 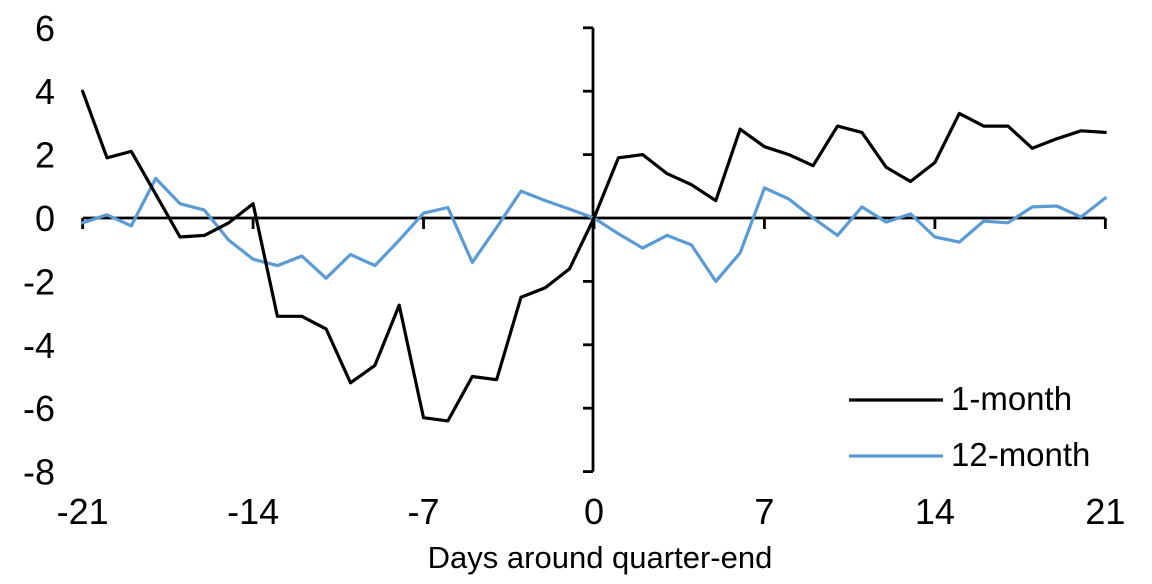 I want to click on x-tick-label: 0, so click(x=594, y=511).